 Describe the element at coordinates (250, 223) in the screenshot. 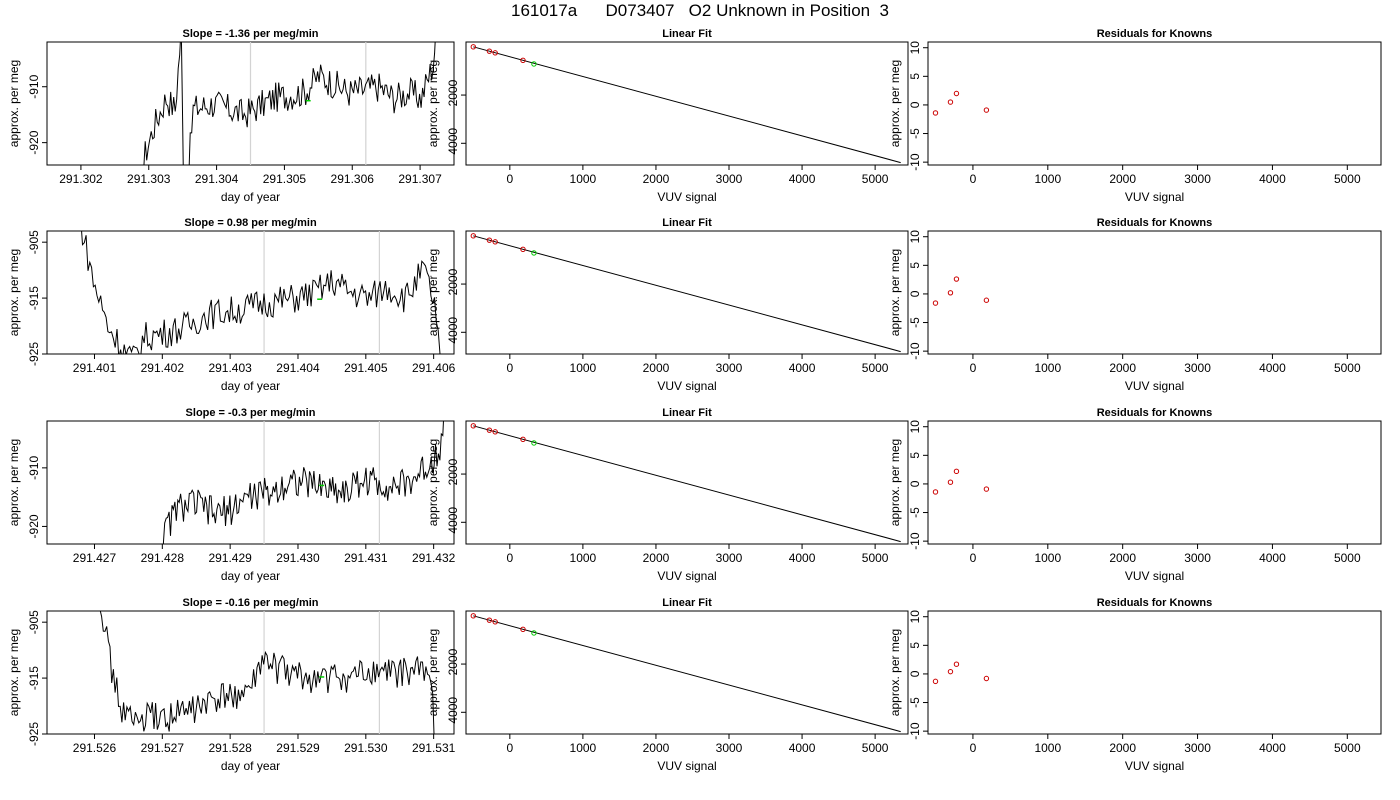

I see `plot-title: Slope = 0.98 per meg/min` at that location.